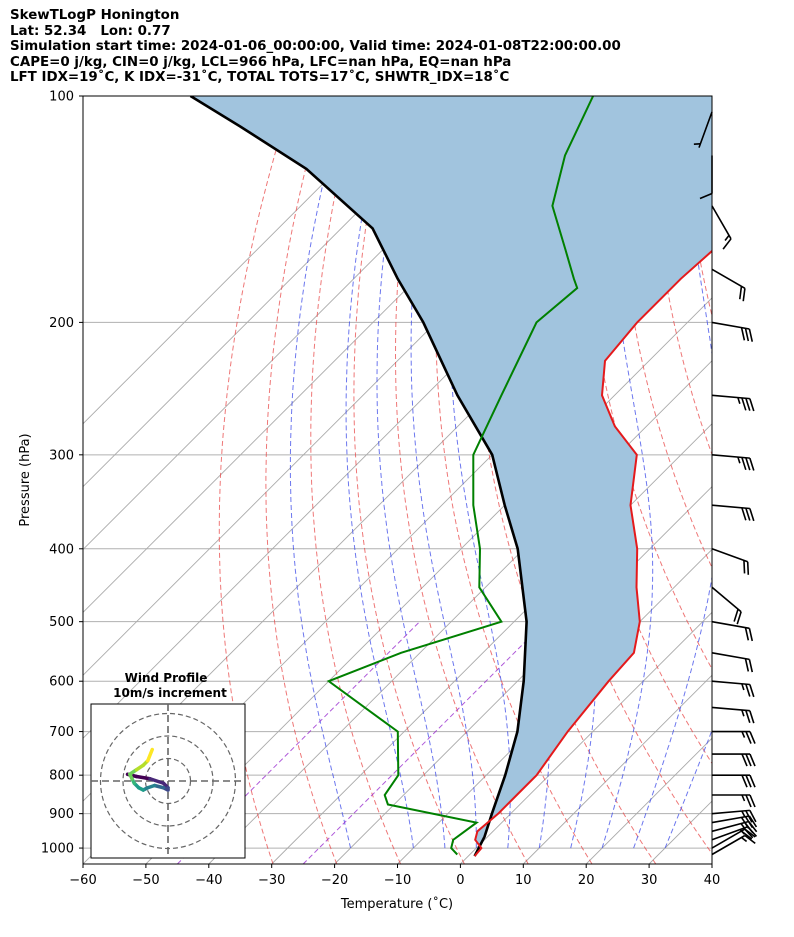  I want to click on y-tick-label: 1000, so click(57, 849).